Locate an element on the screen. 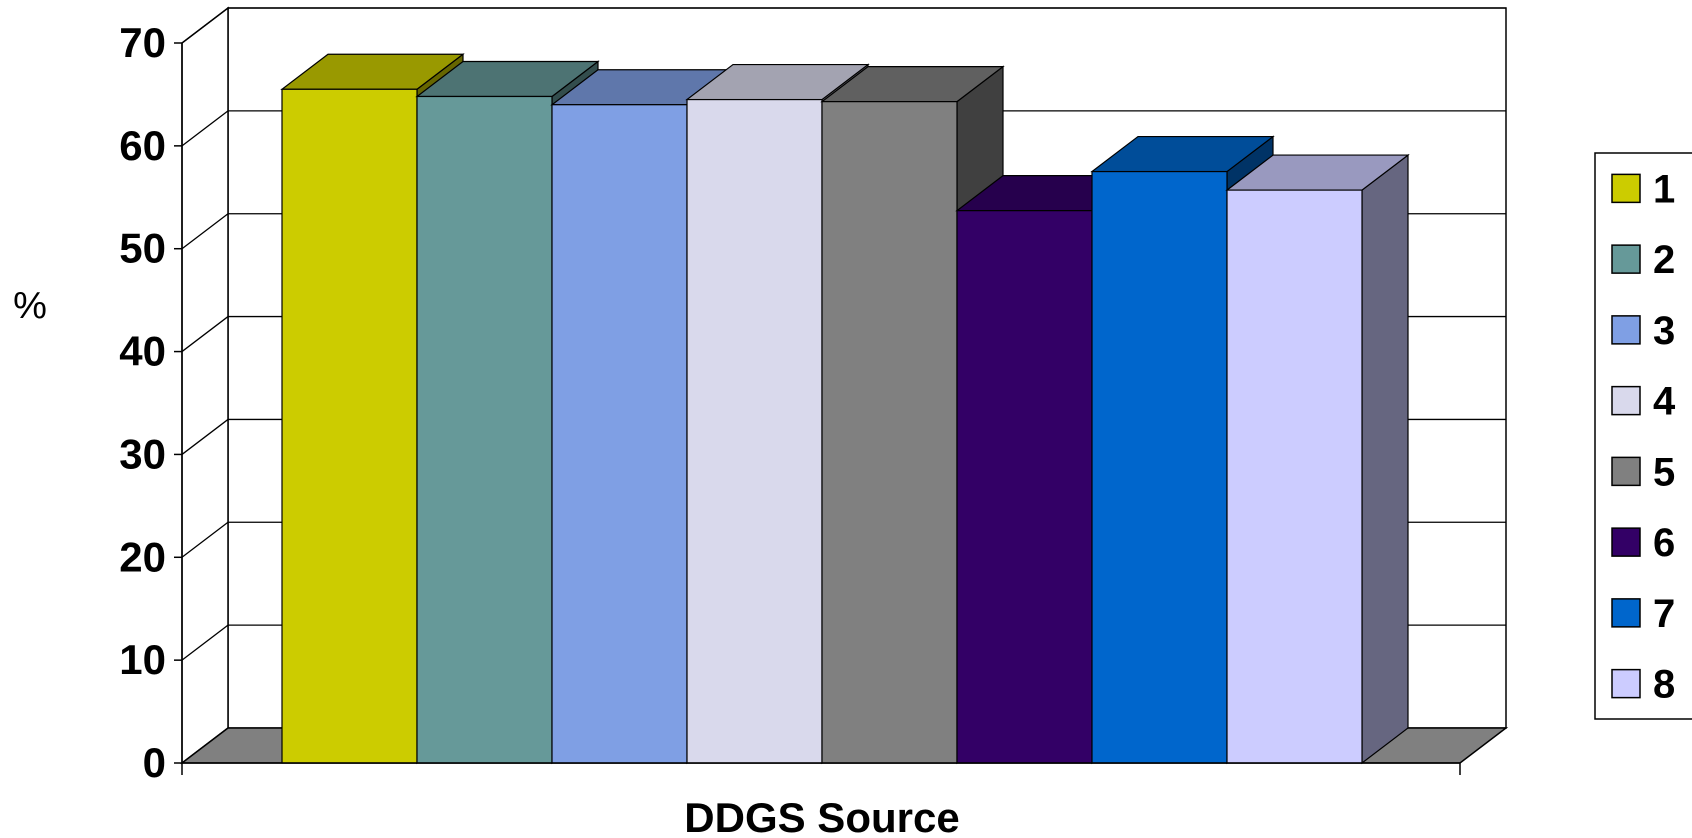  y-axis-label: % is located at coordinates (30, 306).